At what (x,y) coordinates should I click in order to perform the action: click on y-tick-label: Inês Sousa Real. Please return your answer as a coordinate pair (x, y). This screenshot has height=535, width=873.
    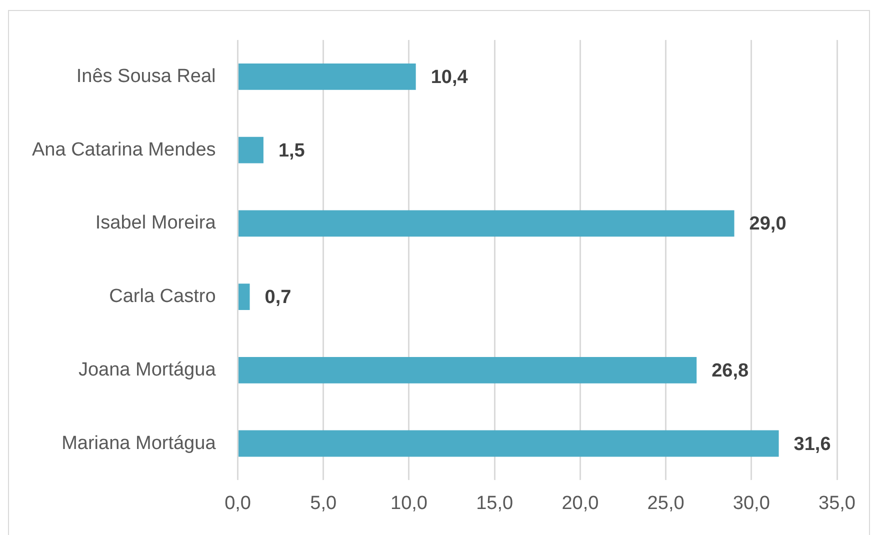
    Looking at the image, I should click on (146, 76).